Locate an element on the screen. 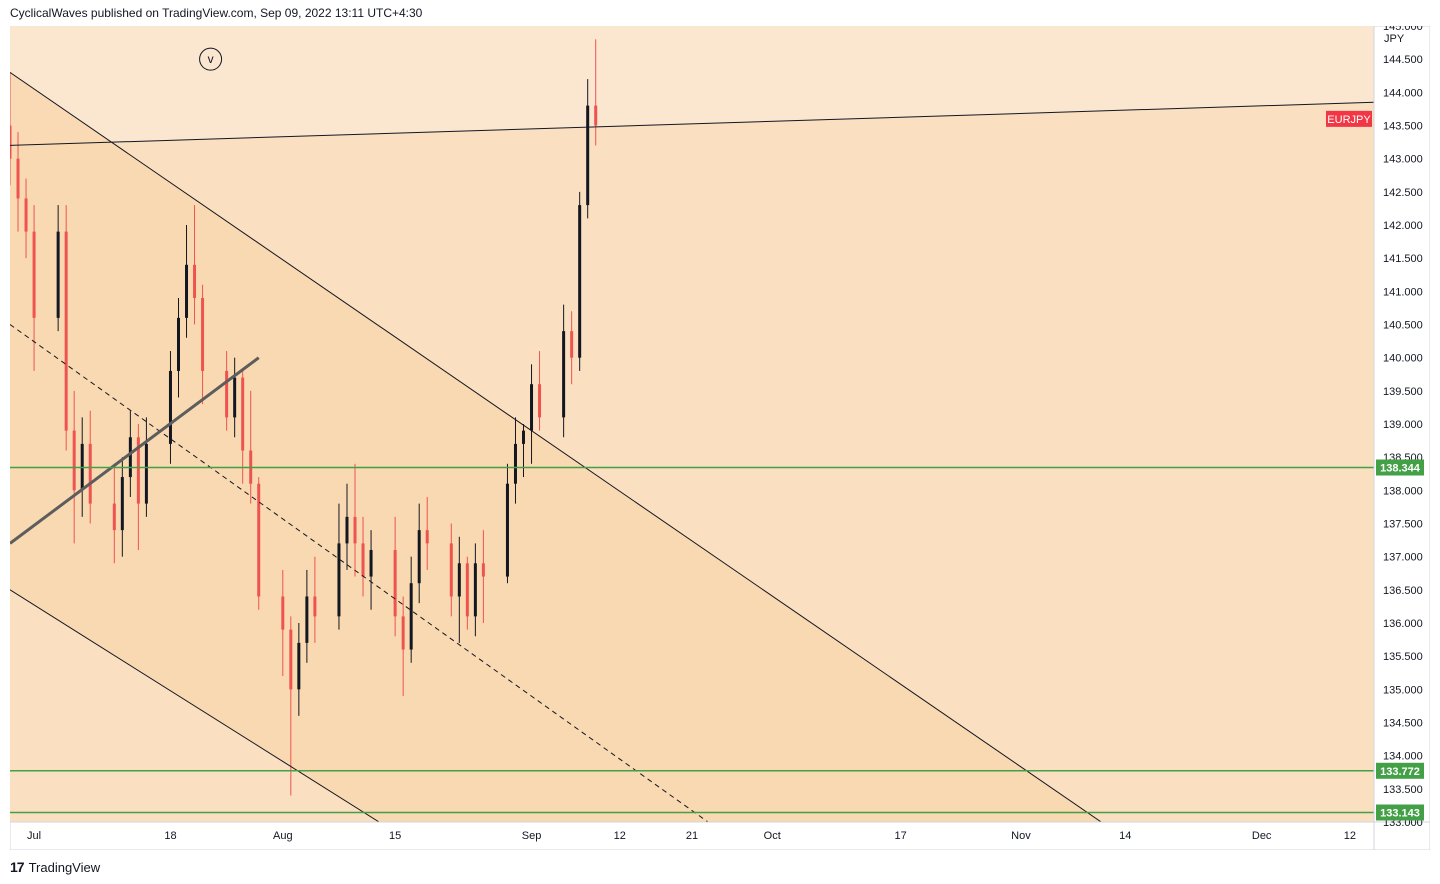 Image resolution: width=1440 pixels, height=884 pixels. price-tick-label: 140.000 is located at coordinates (1403, 359).